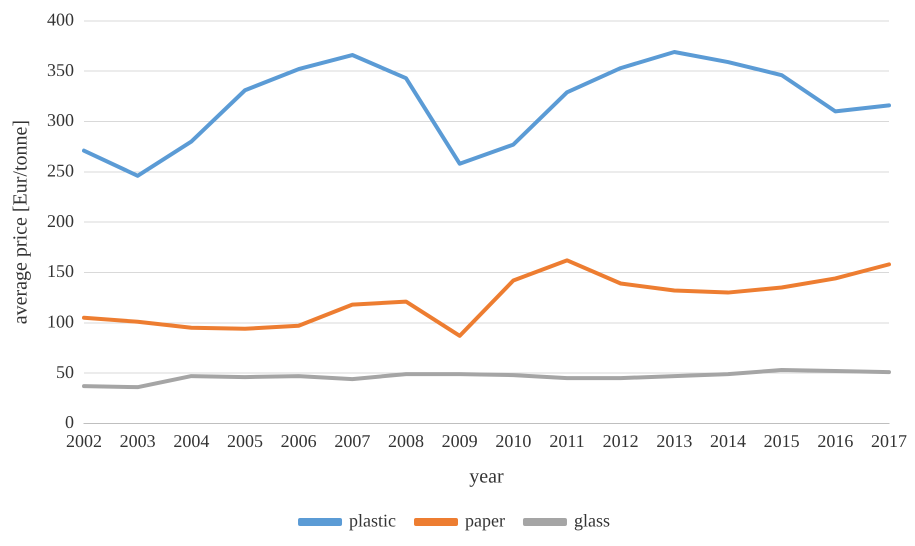 This screenshot has width=915, height=546. What do you see at coordinates (620, 440) in the screenshot?
I see `x-tick-label: 2012` at bounding box center [620, 440].